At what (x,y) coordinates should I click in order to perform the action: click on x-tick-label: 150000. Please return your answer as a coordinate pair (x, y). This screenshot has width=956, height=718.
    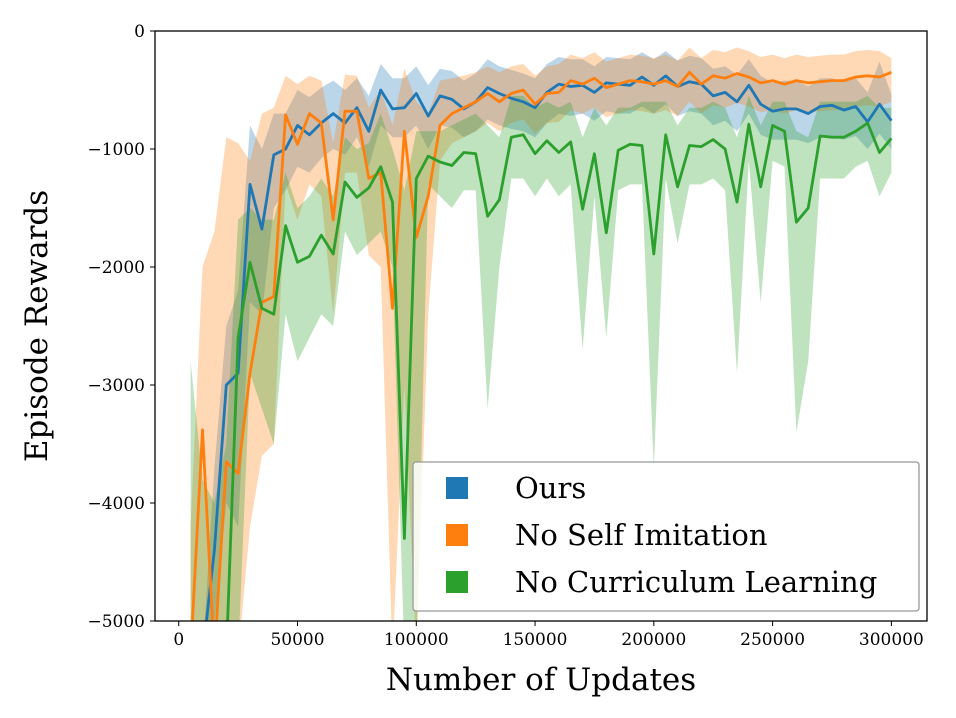
    Looking at the image, I should click on (535, 640).